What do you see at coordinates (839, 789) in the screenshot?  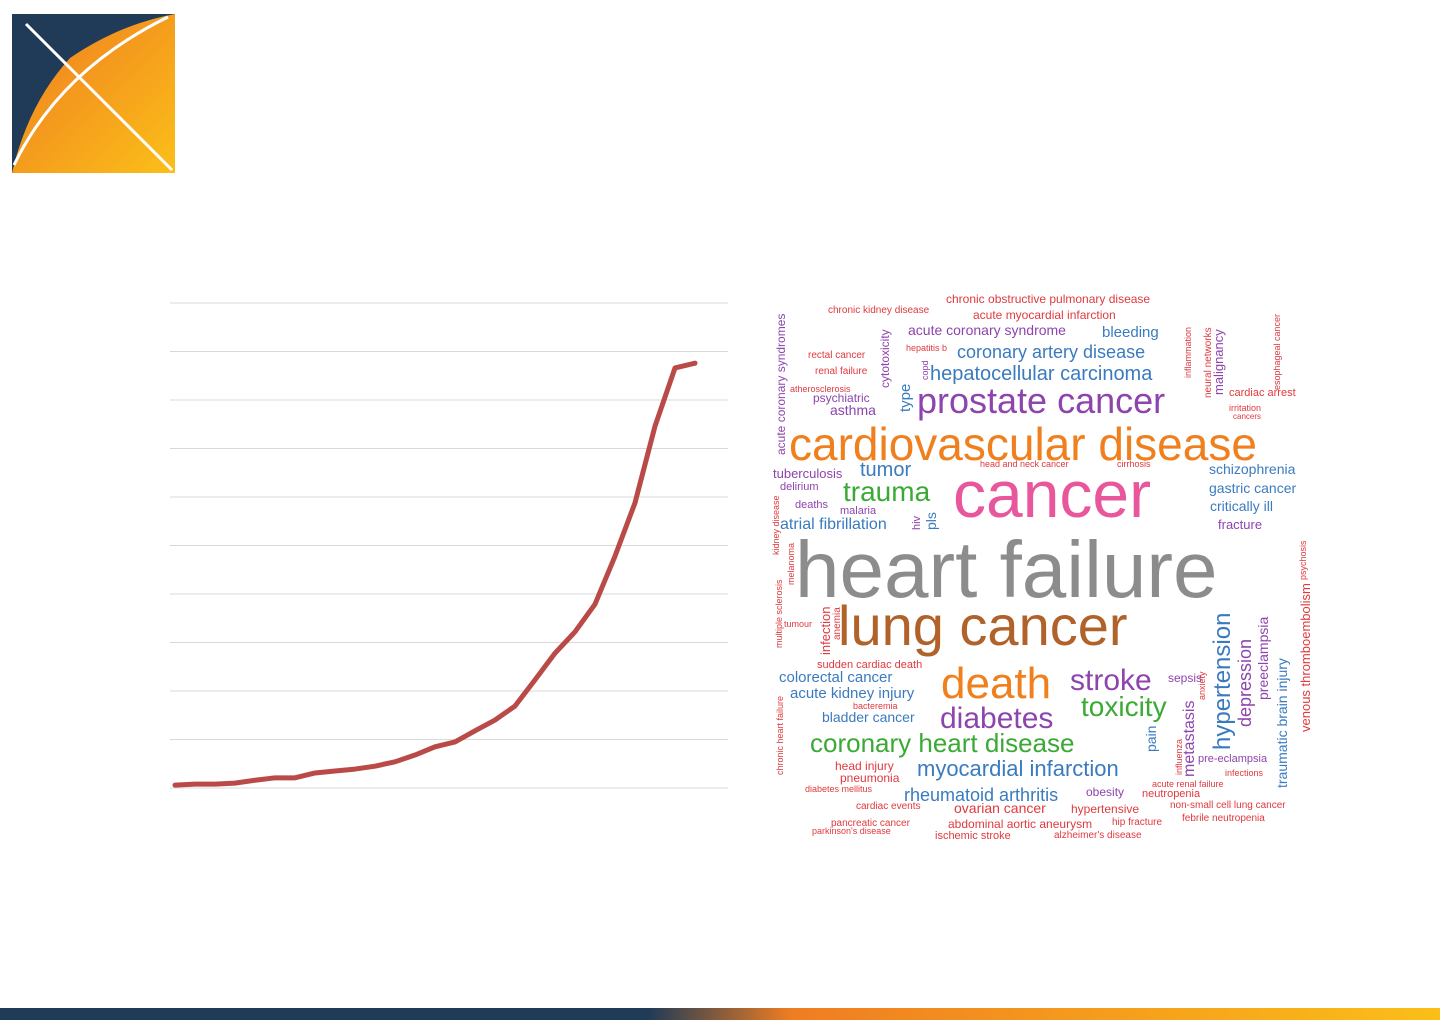 I see `cloud-word: diabetes mellitus` at bounding box center [839, 789].